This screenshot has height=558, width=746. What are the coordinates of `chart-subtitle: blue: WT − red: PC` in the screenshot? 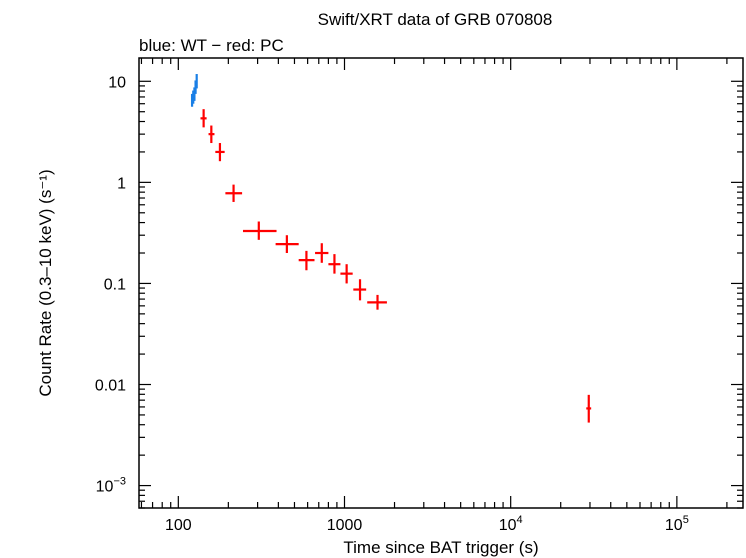 It's located at (211, 45).